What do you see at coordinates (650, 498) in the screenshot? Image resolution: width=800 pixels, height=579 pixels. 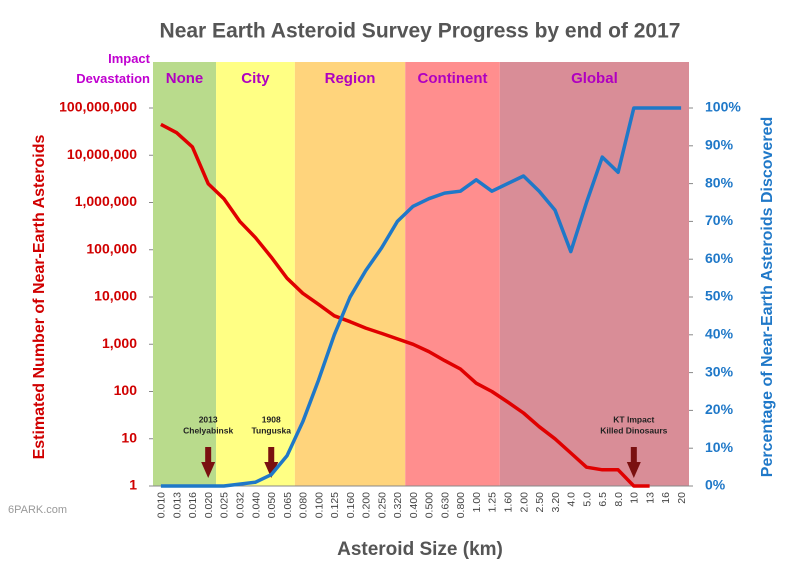 I see `x-tick-label: 13` at bounding box center [650, 498].